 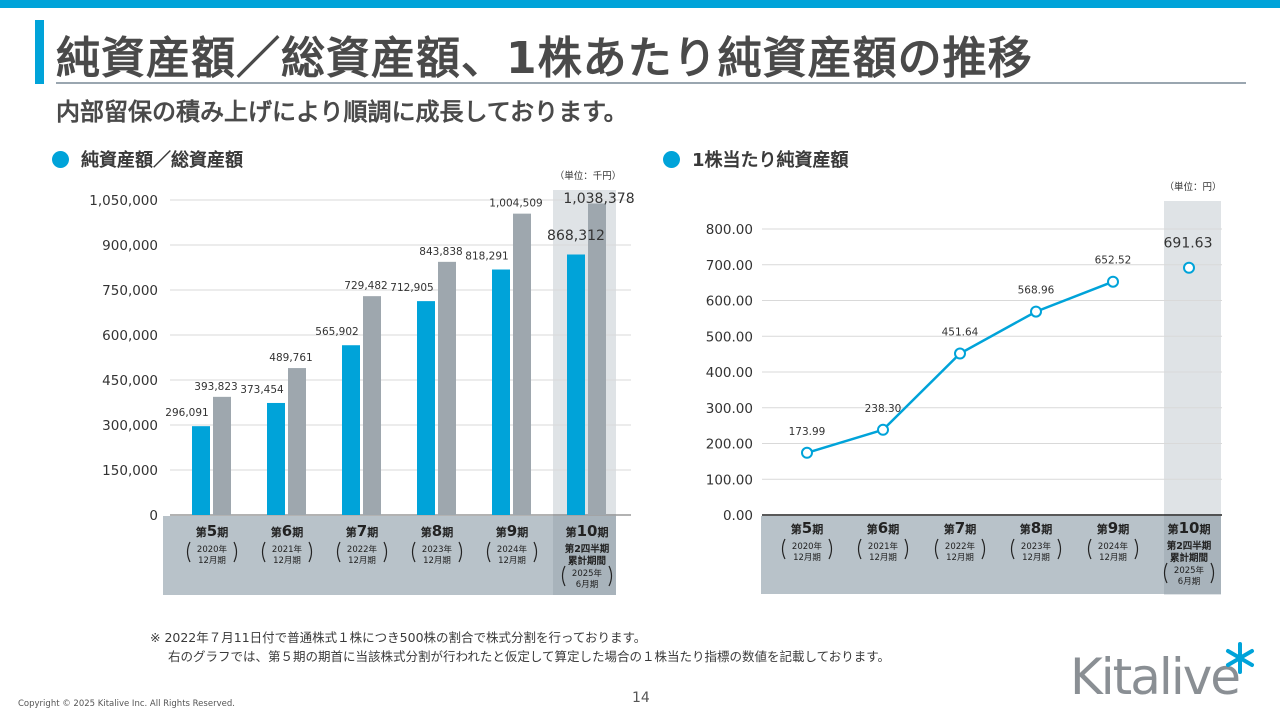 What do you see at coordinates (130, 291) in the screenshot?
I see `y-tick-label: 750,000` at bounding box center [130, 291].